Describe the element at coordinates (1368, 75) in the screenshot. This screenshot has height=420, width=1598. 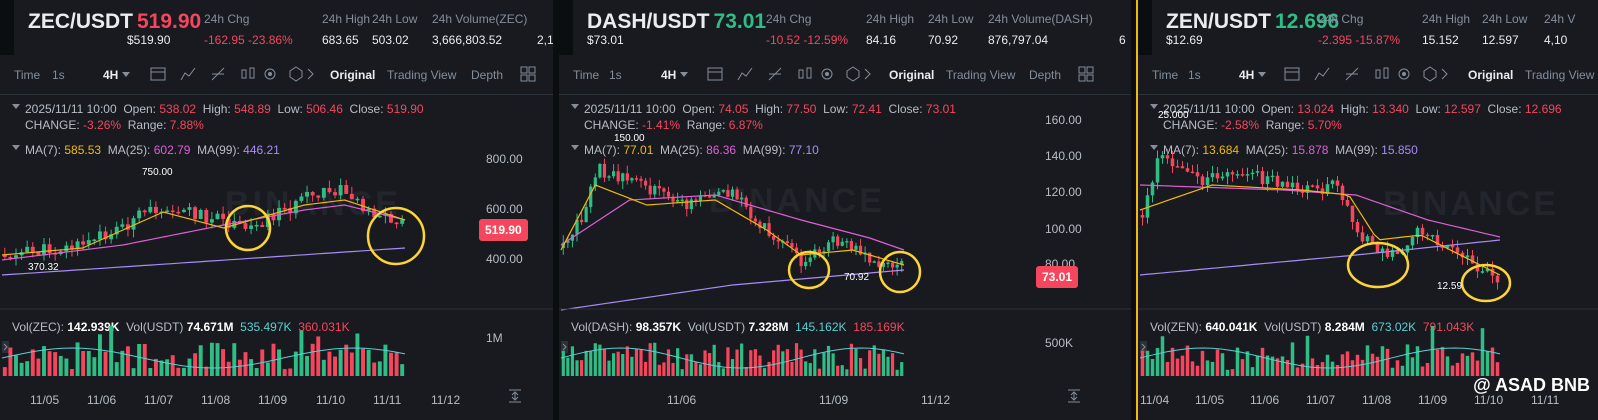
I see `chart-toolbar: Time 1s 4H Original Trading View` at that location.